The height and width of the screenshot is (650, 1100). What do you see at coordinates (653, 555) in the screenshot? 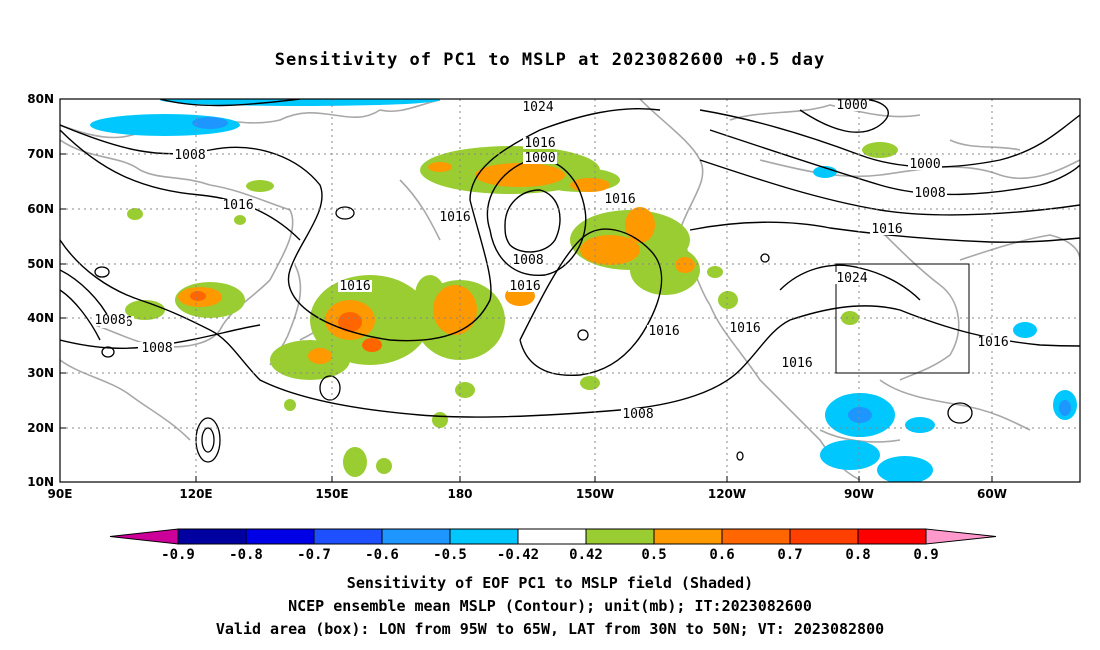
I see `colorbar-label: 0.5` at bounding box center [653, 555].